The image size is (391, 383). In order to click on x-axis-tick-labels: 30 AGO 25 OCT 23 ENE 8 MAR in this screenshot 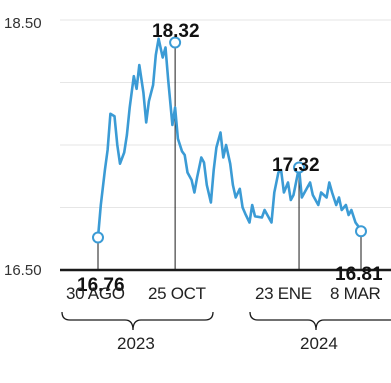, I will do `click(223, 293)`.